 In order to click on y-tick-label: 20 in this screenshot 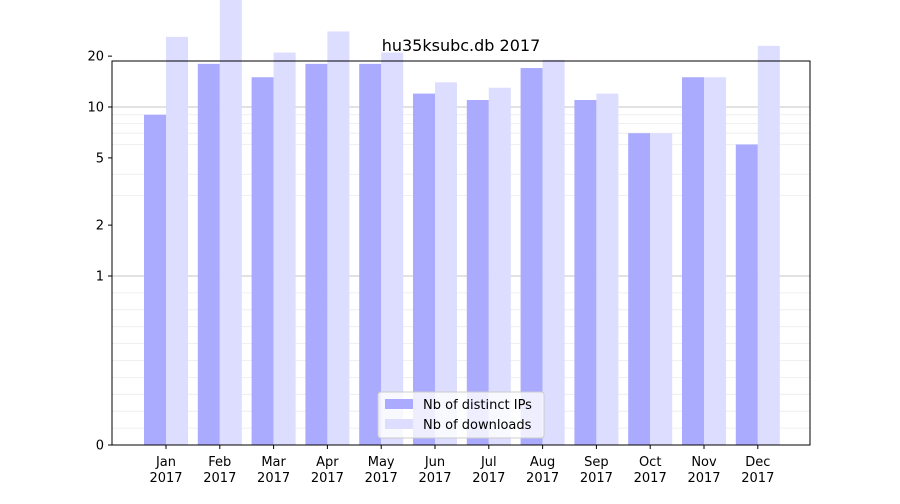, I will do `click(95, 57)`.